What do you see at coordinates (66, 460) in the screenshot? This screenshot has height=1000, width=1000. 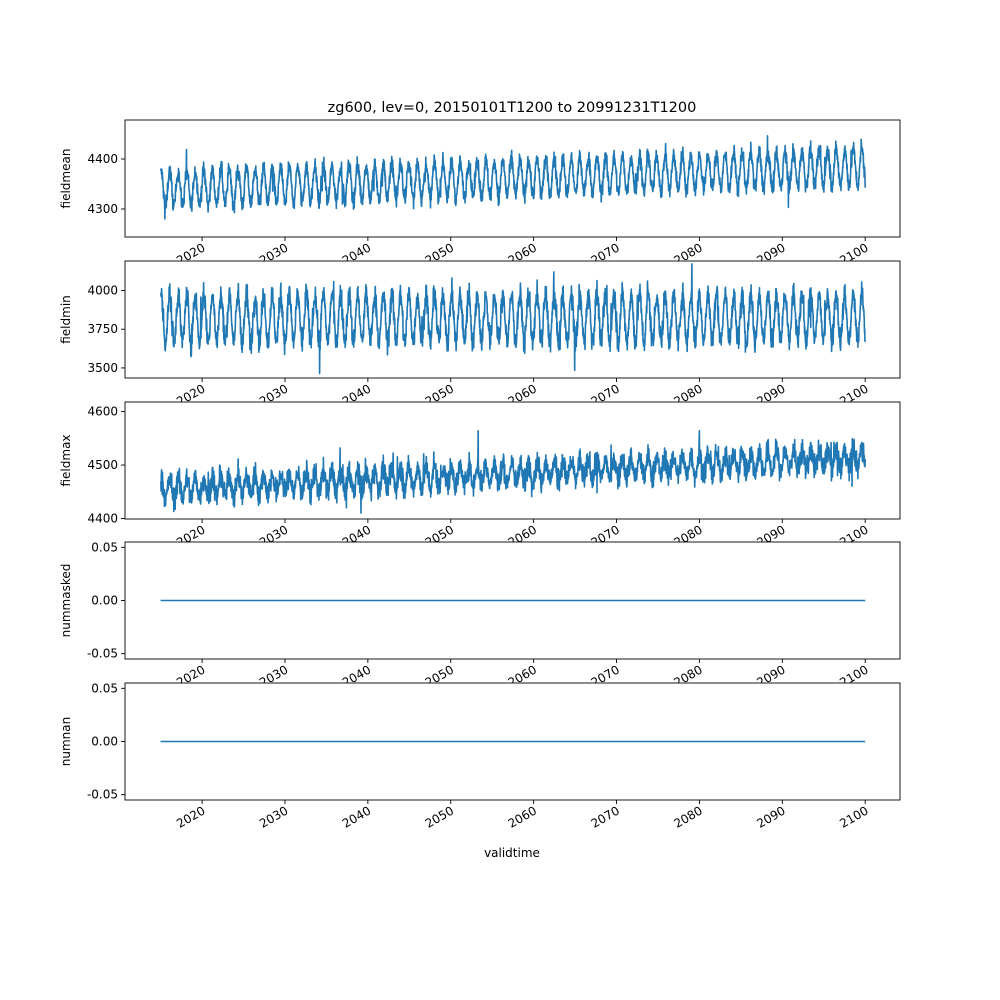 I see `y-axis-label: fieldmax` at bounding box center [66, 460].